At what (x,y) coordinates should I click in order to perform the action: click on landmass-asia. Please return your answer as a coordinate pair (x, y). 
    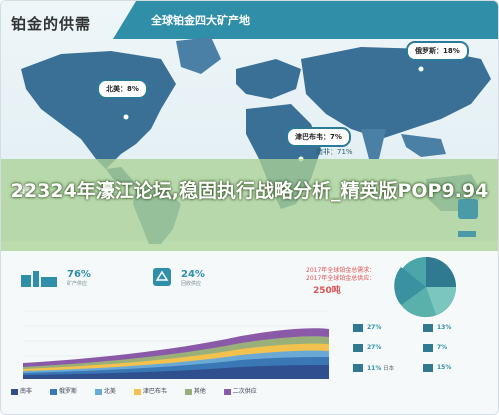
    Looking at the image, I should click on (396, 93).